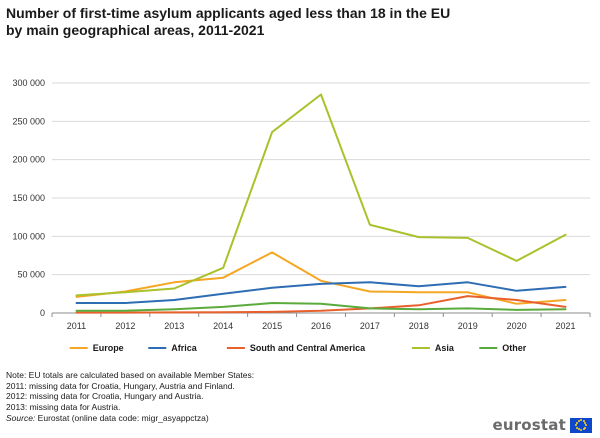 This screenshot has width=600, height=438. I want to click on x-tick-label: 2015, so click(272, 326).